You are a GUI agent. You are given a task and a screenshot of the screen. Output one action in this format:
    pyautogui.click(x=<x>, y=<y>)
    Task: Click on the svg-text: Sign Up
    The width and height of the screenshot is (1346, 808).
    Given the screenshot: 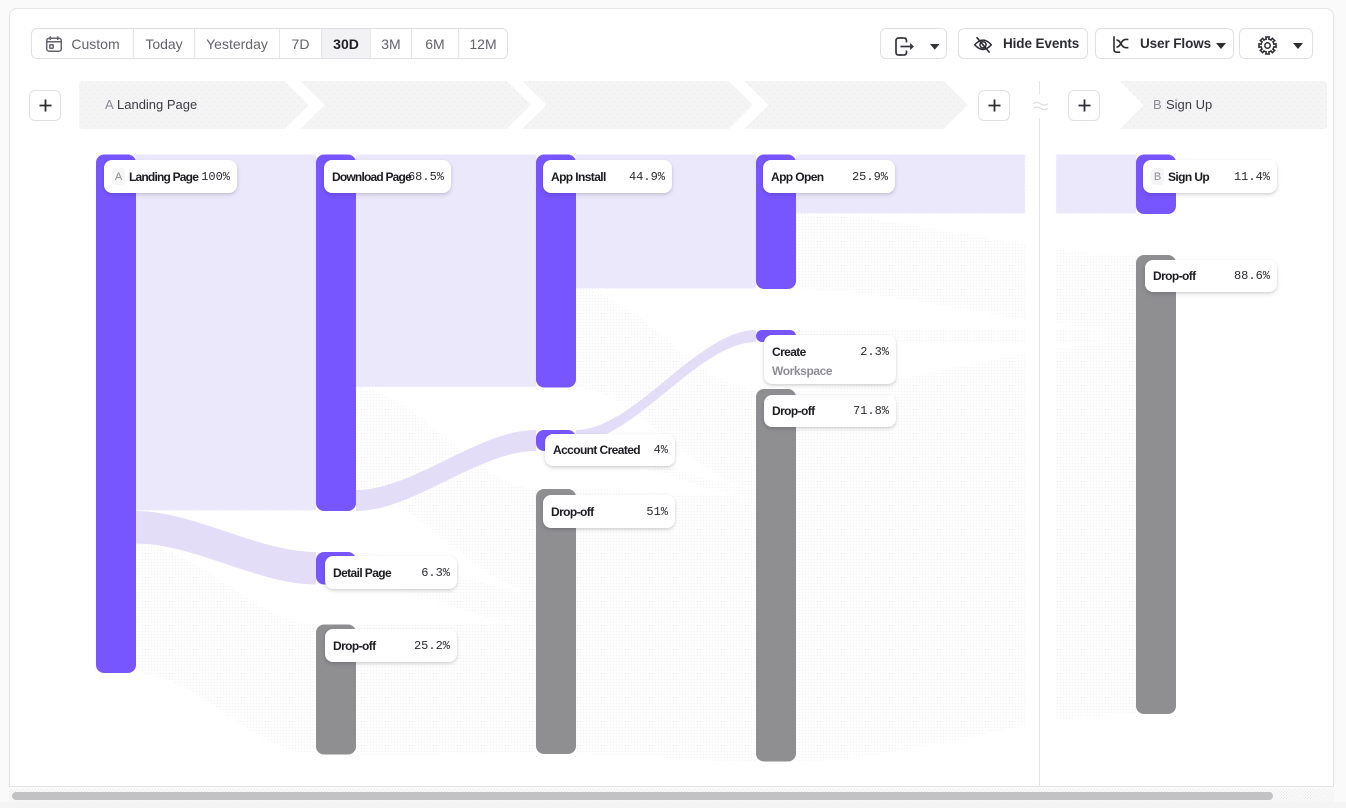 What is the action you would take?
    pyautogui.click(x=1189, y=104)
    